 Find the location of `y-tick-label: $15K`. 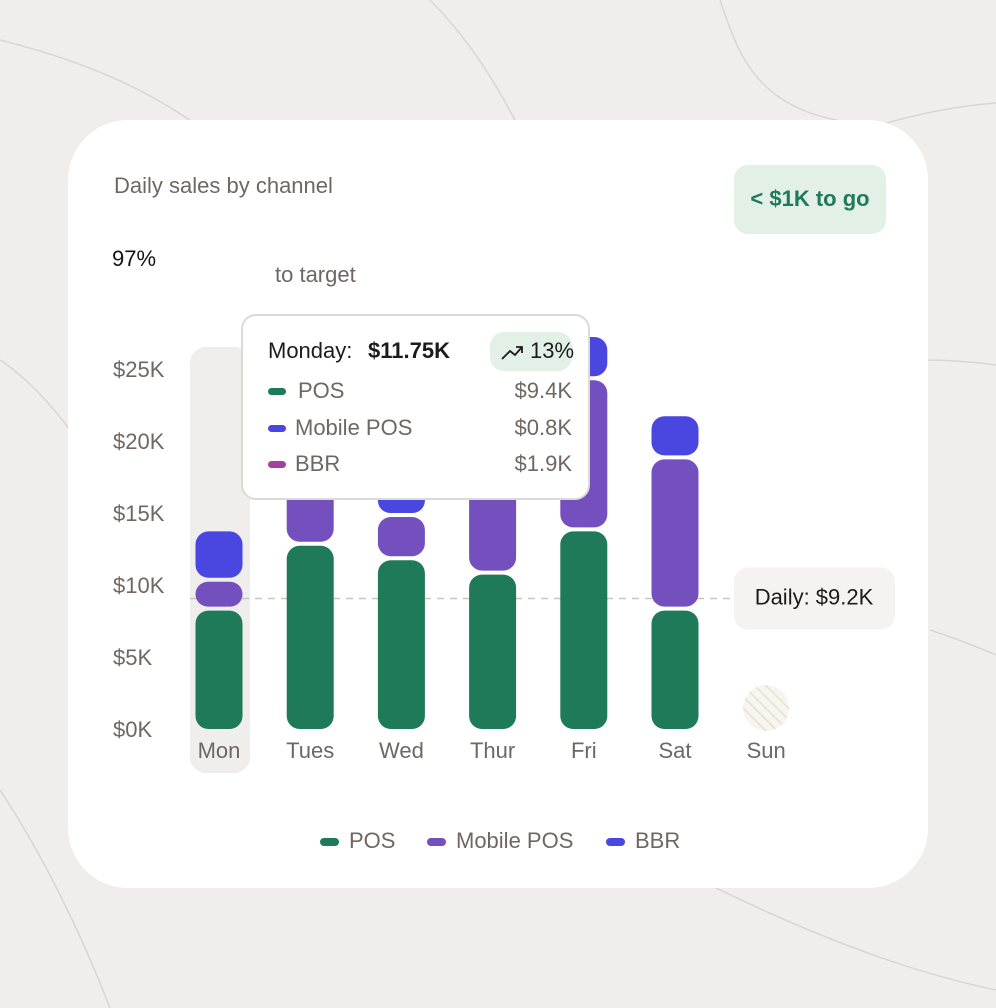

y-tick-label: $15K is located at coordinates (139, 513).